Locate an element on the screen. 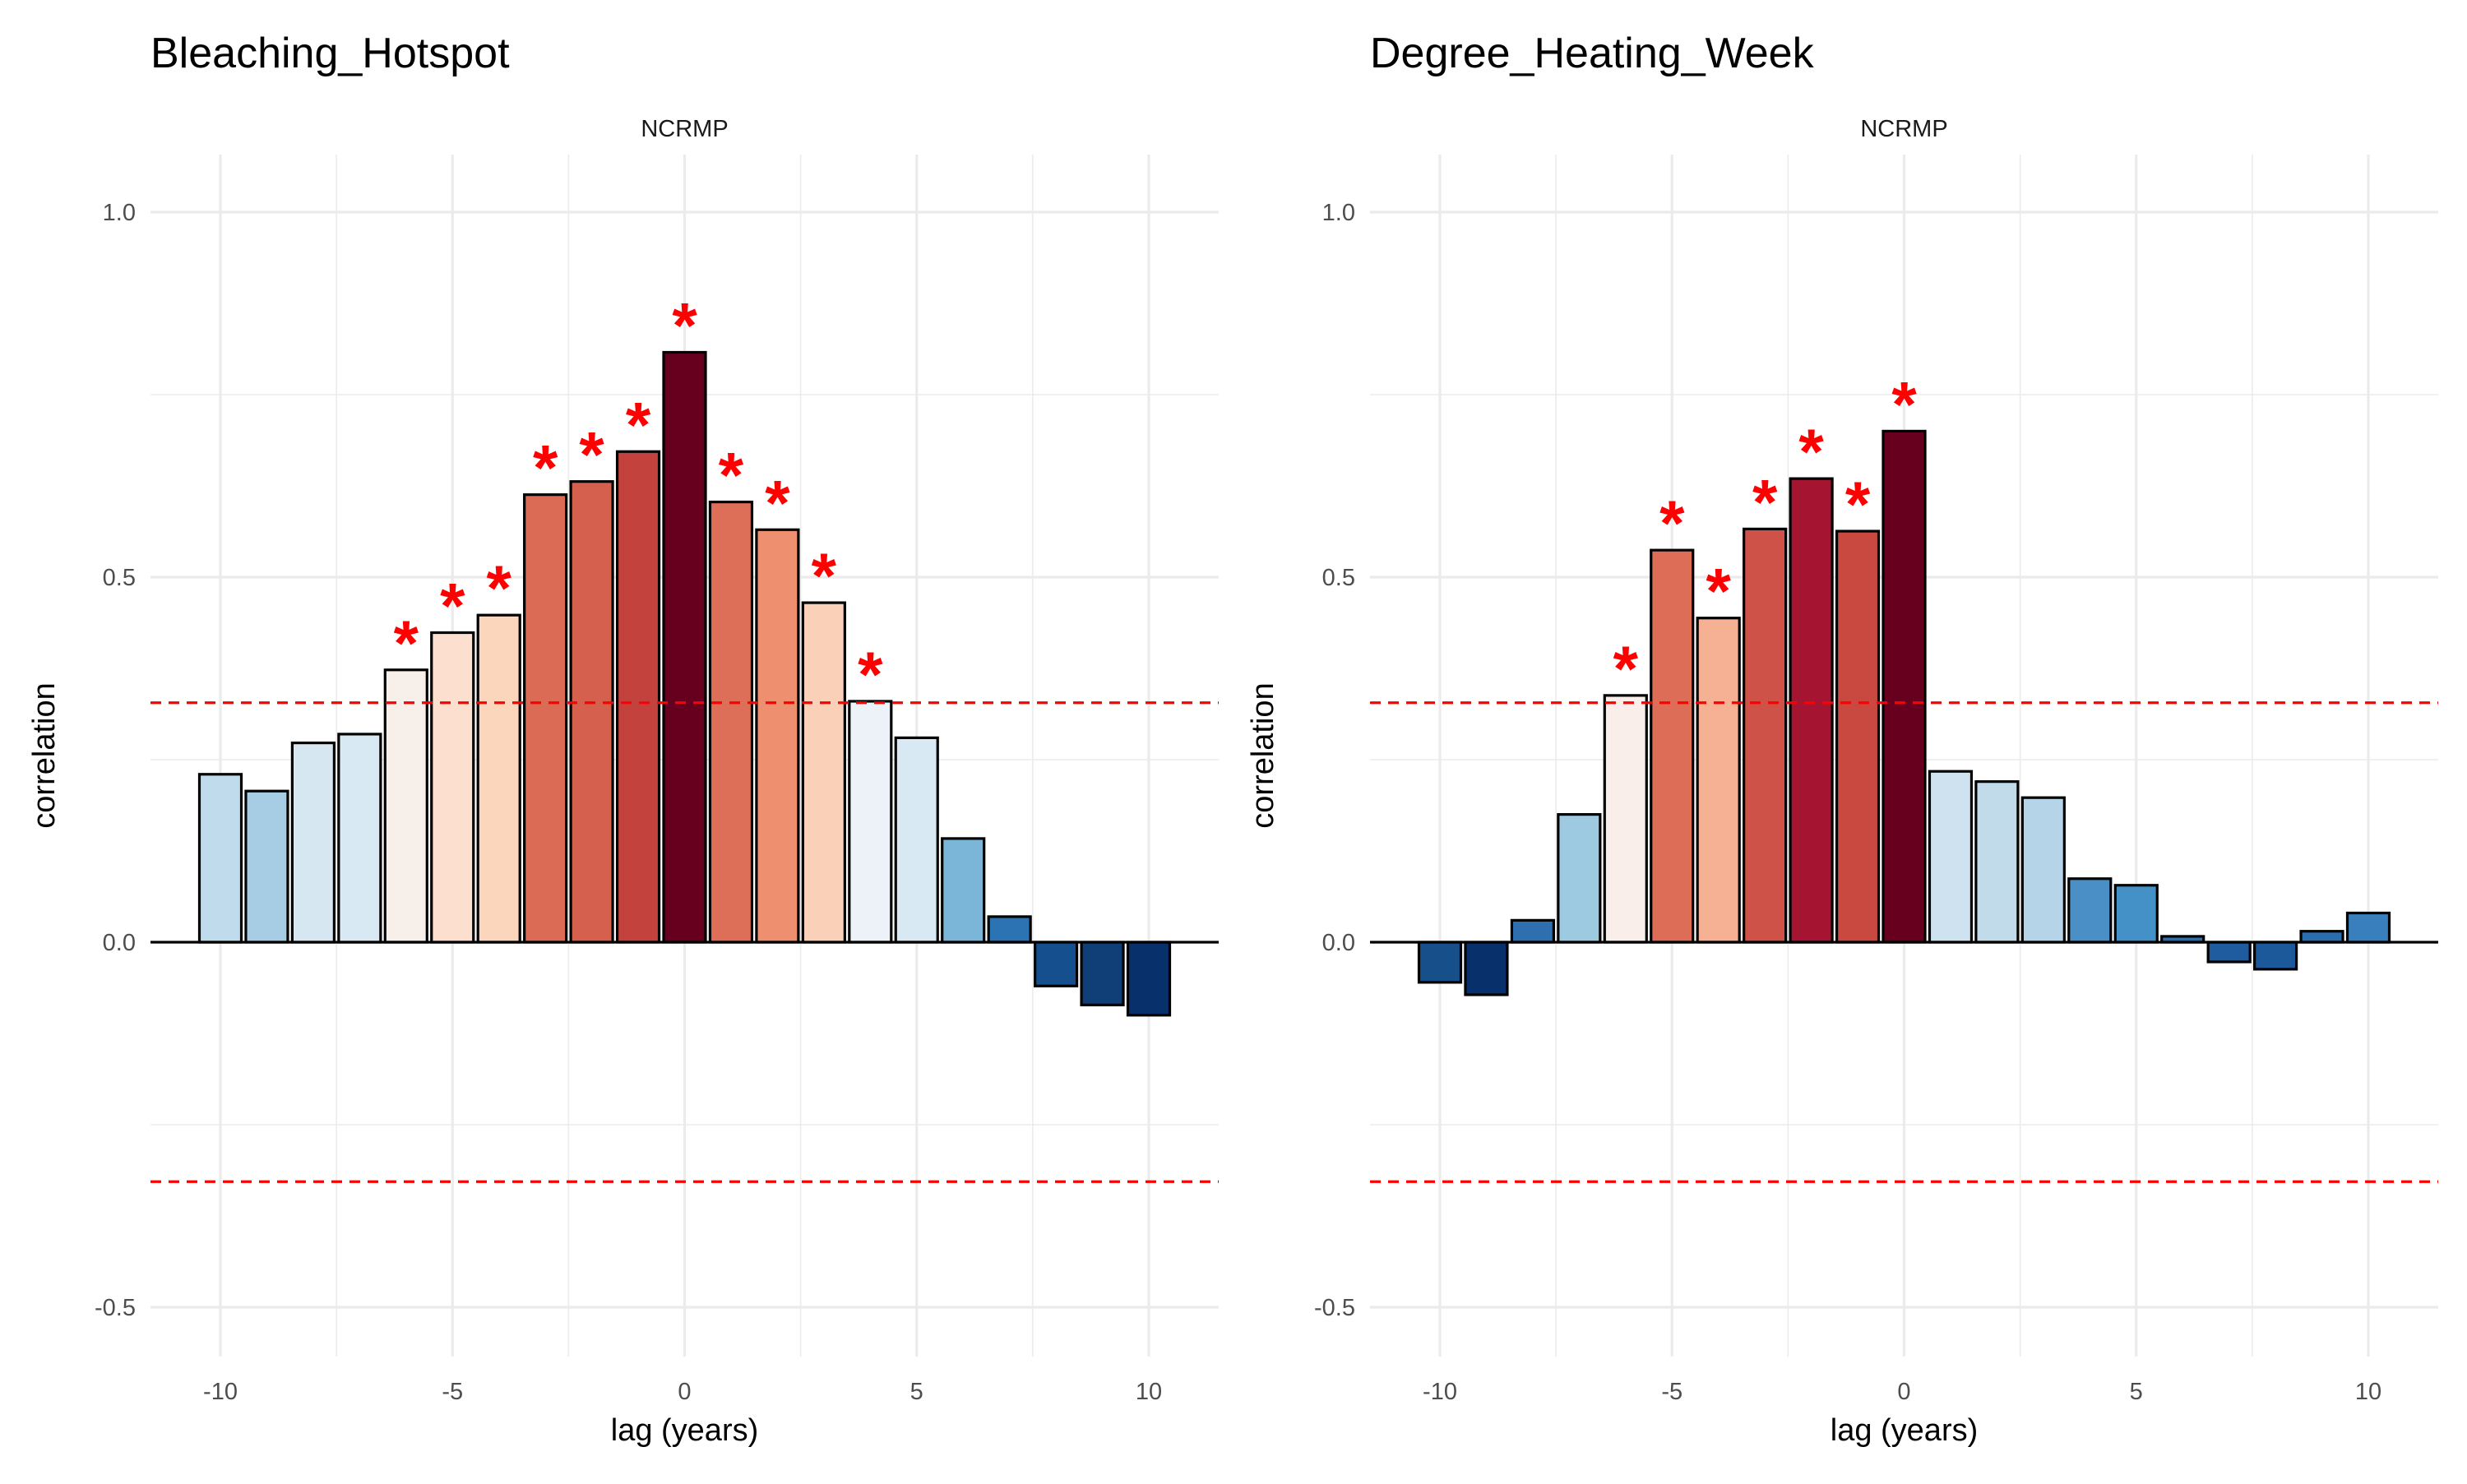 The image size is (2467, 1484). chart-title: Bleaching_Hotspot is located at coordinates (330, 53).